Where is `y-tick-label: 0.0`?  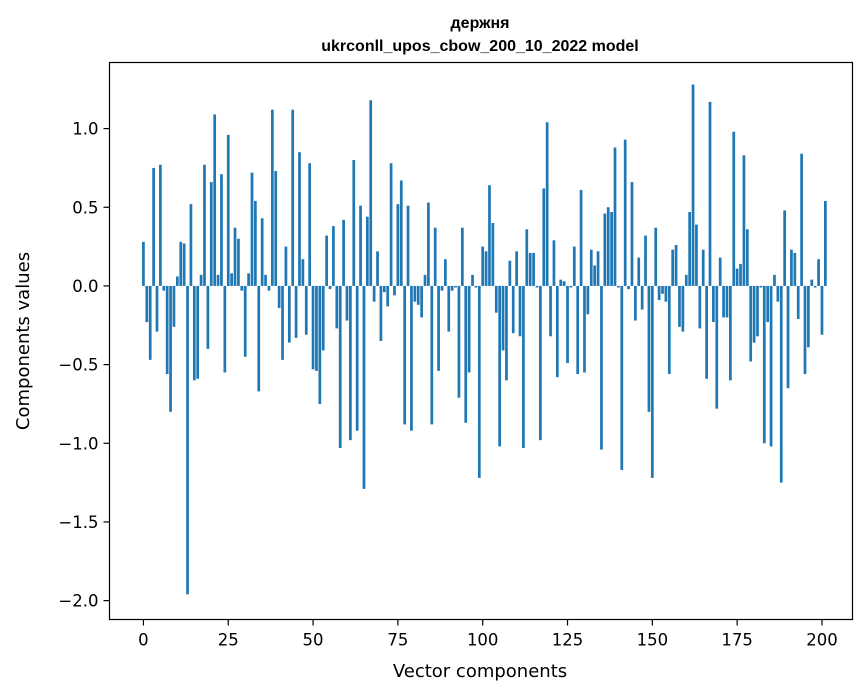 y-tick-label: 0.0 is located at coordinates (85, 286).